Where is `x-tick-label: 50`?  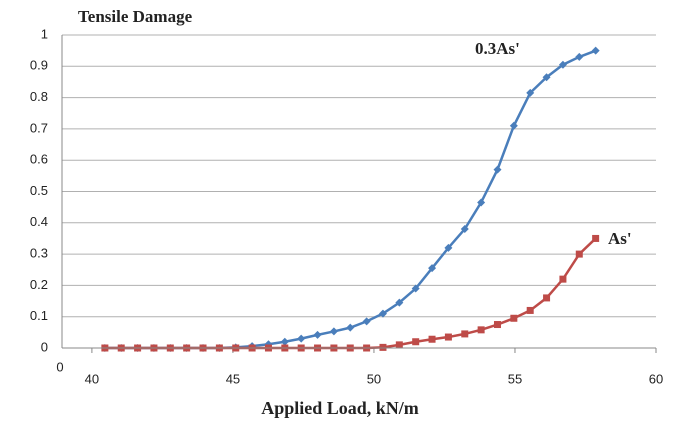
x-tick-label: 50 is located at coordinates (374, 378).